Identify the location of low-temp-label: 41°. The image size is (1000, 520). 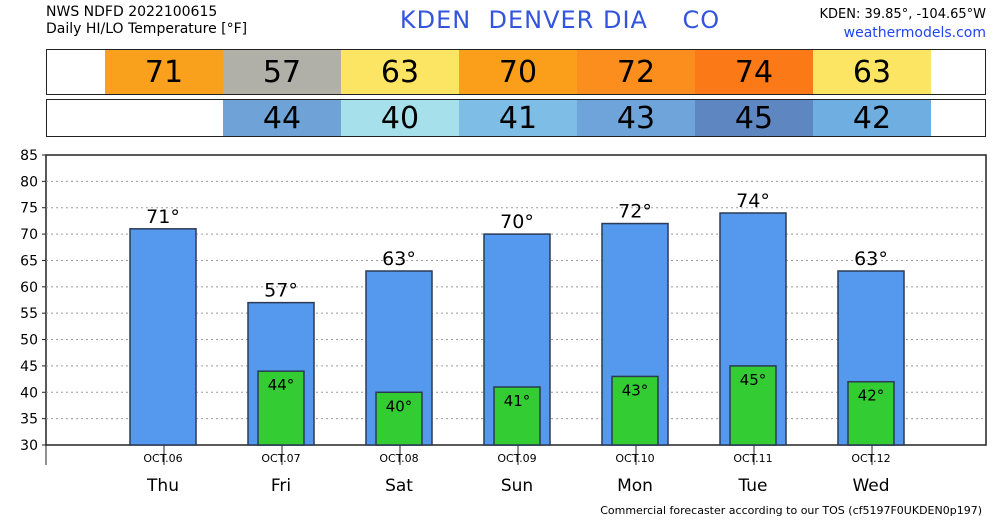
(517, 401).